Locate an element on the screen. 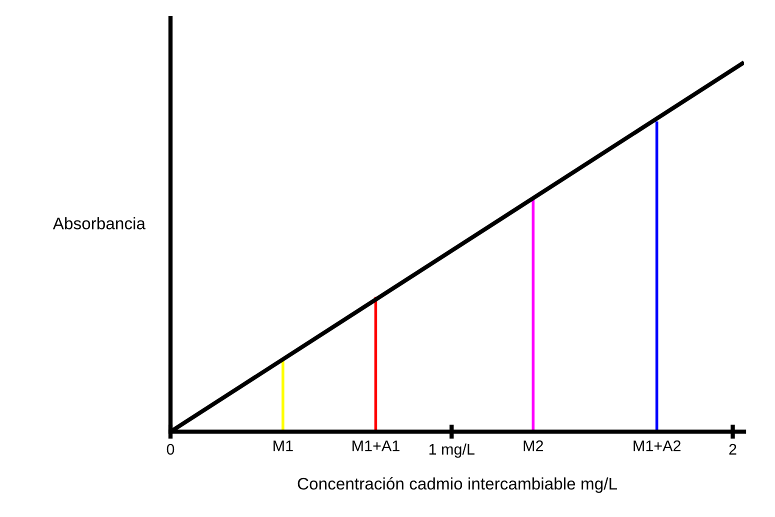  x-tick-label: 2 is located at coordinates (732, 449).